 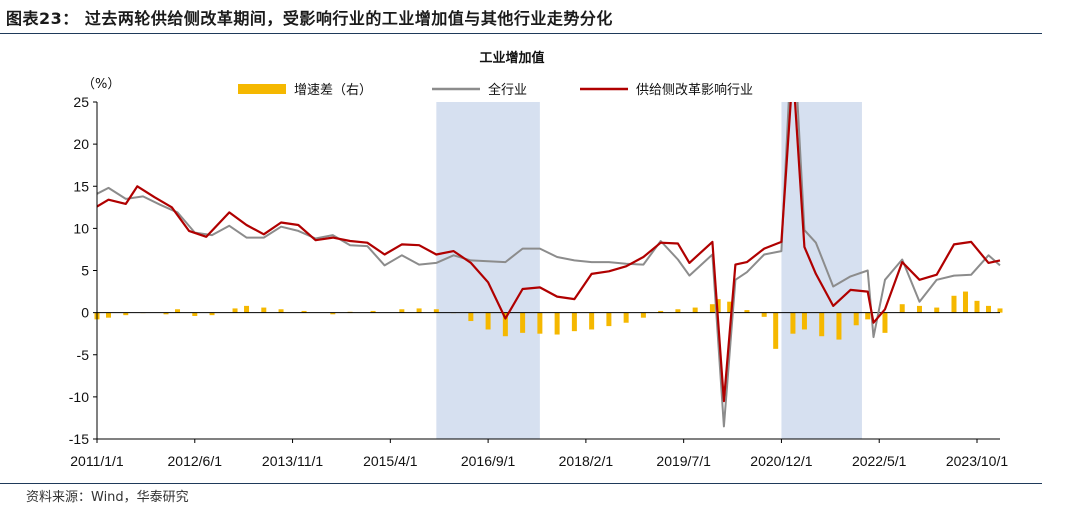 What do you see at coordinates (683, 461) in the screenshot?
I see `x-tick-label: 2019/7/1` at bounding box center [683, 461].